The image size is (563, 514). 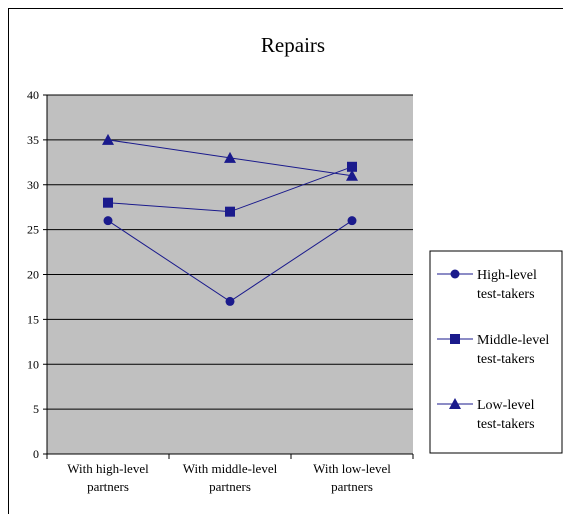 I want to click on y-tick-label: 5, so click(x=36, y=409).